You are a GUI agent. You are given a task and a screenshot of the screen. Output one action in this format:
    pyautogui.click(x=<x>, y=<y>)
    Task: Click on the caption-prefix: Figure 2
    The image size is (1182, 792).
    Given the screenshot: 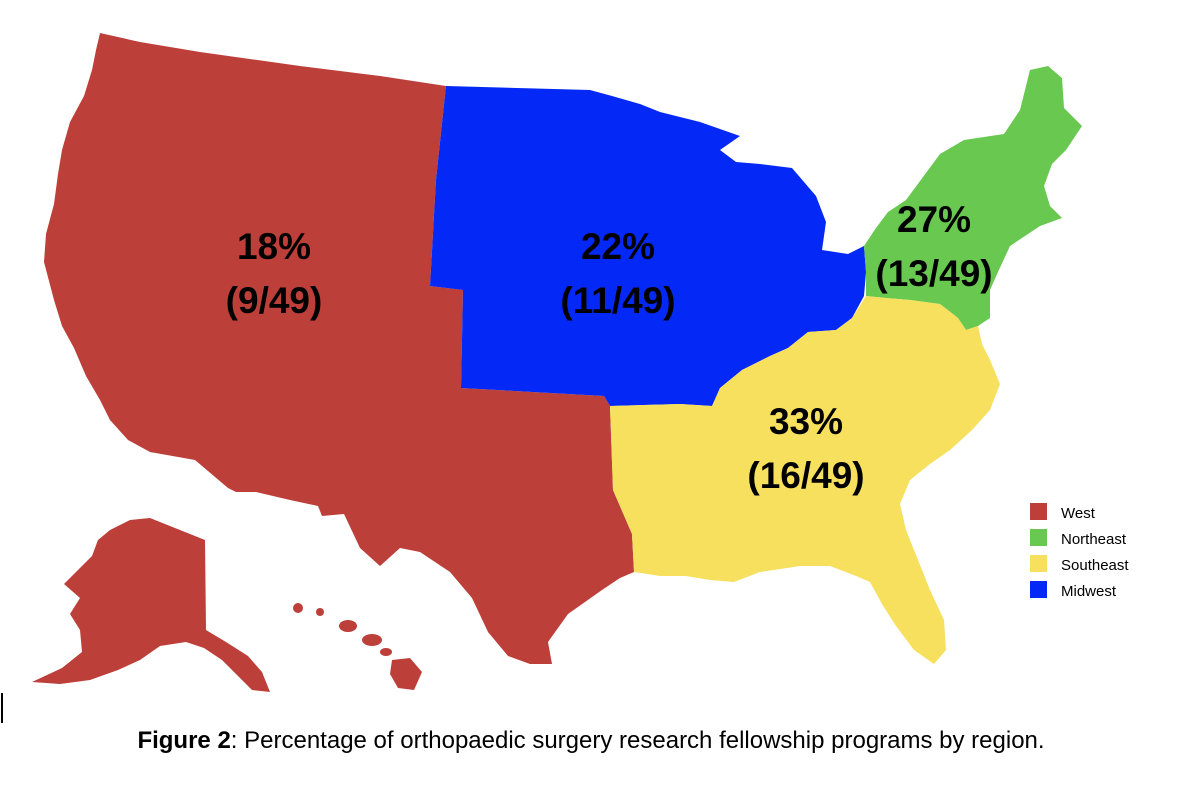 What is the action you would take?
    pyautogui.click(x=184, y=740)
    